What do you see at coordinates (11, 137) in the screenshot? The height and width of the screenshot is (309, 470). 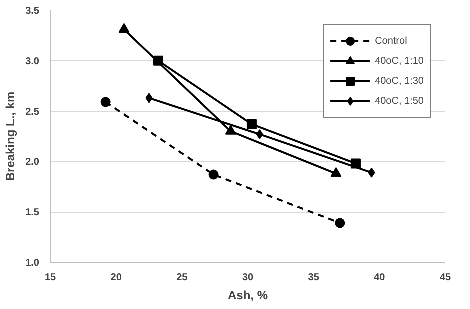 I see `y-axis-title: Breaking L., km` at bounding box center [11, 137].